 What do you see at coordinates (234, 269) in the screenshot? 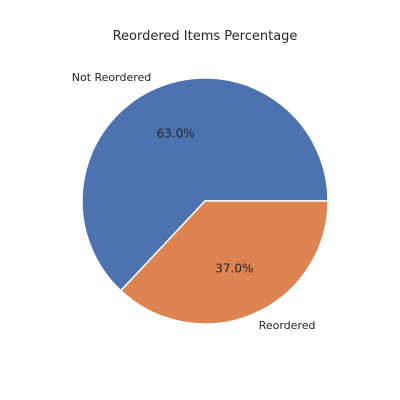
I see `pct-label-reordered: 37.0%` at bounding box center [234, 269].